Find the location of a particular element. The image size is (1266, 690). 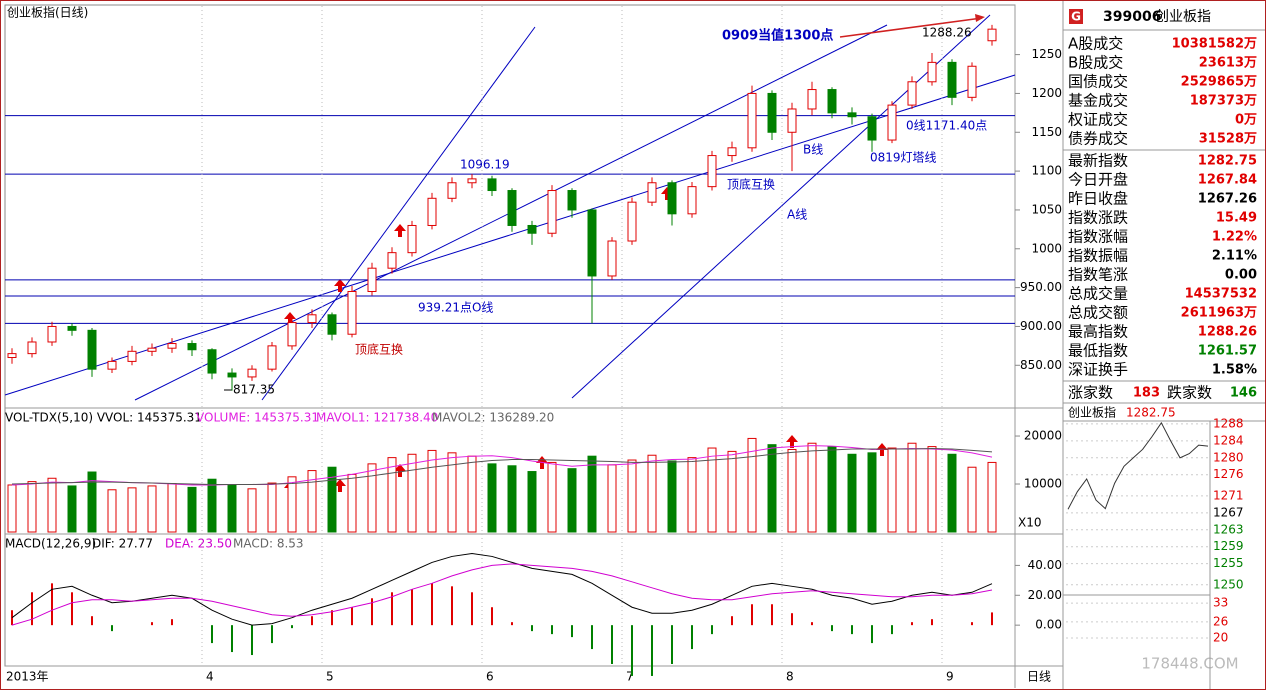

annotation: 0线1171.40点 is located at coordinates (946, 126).